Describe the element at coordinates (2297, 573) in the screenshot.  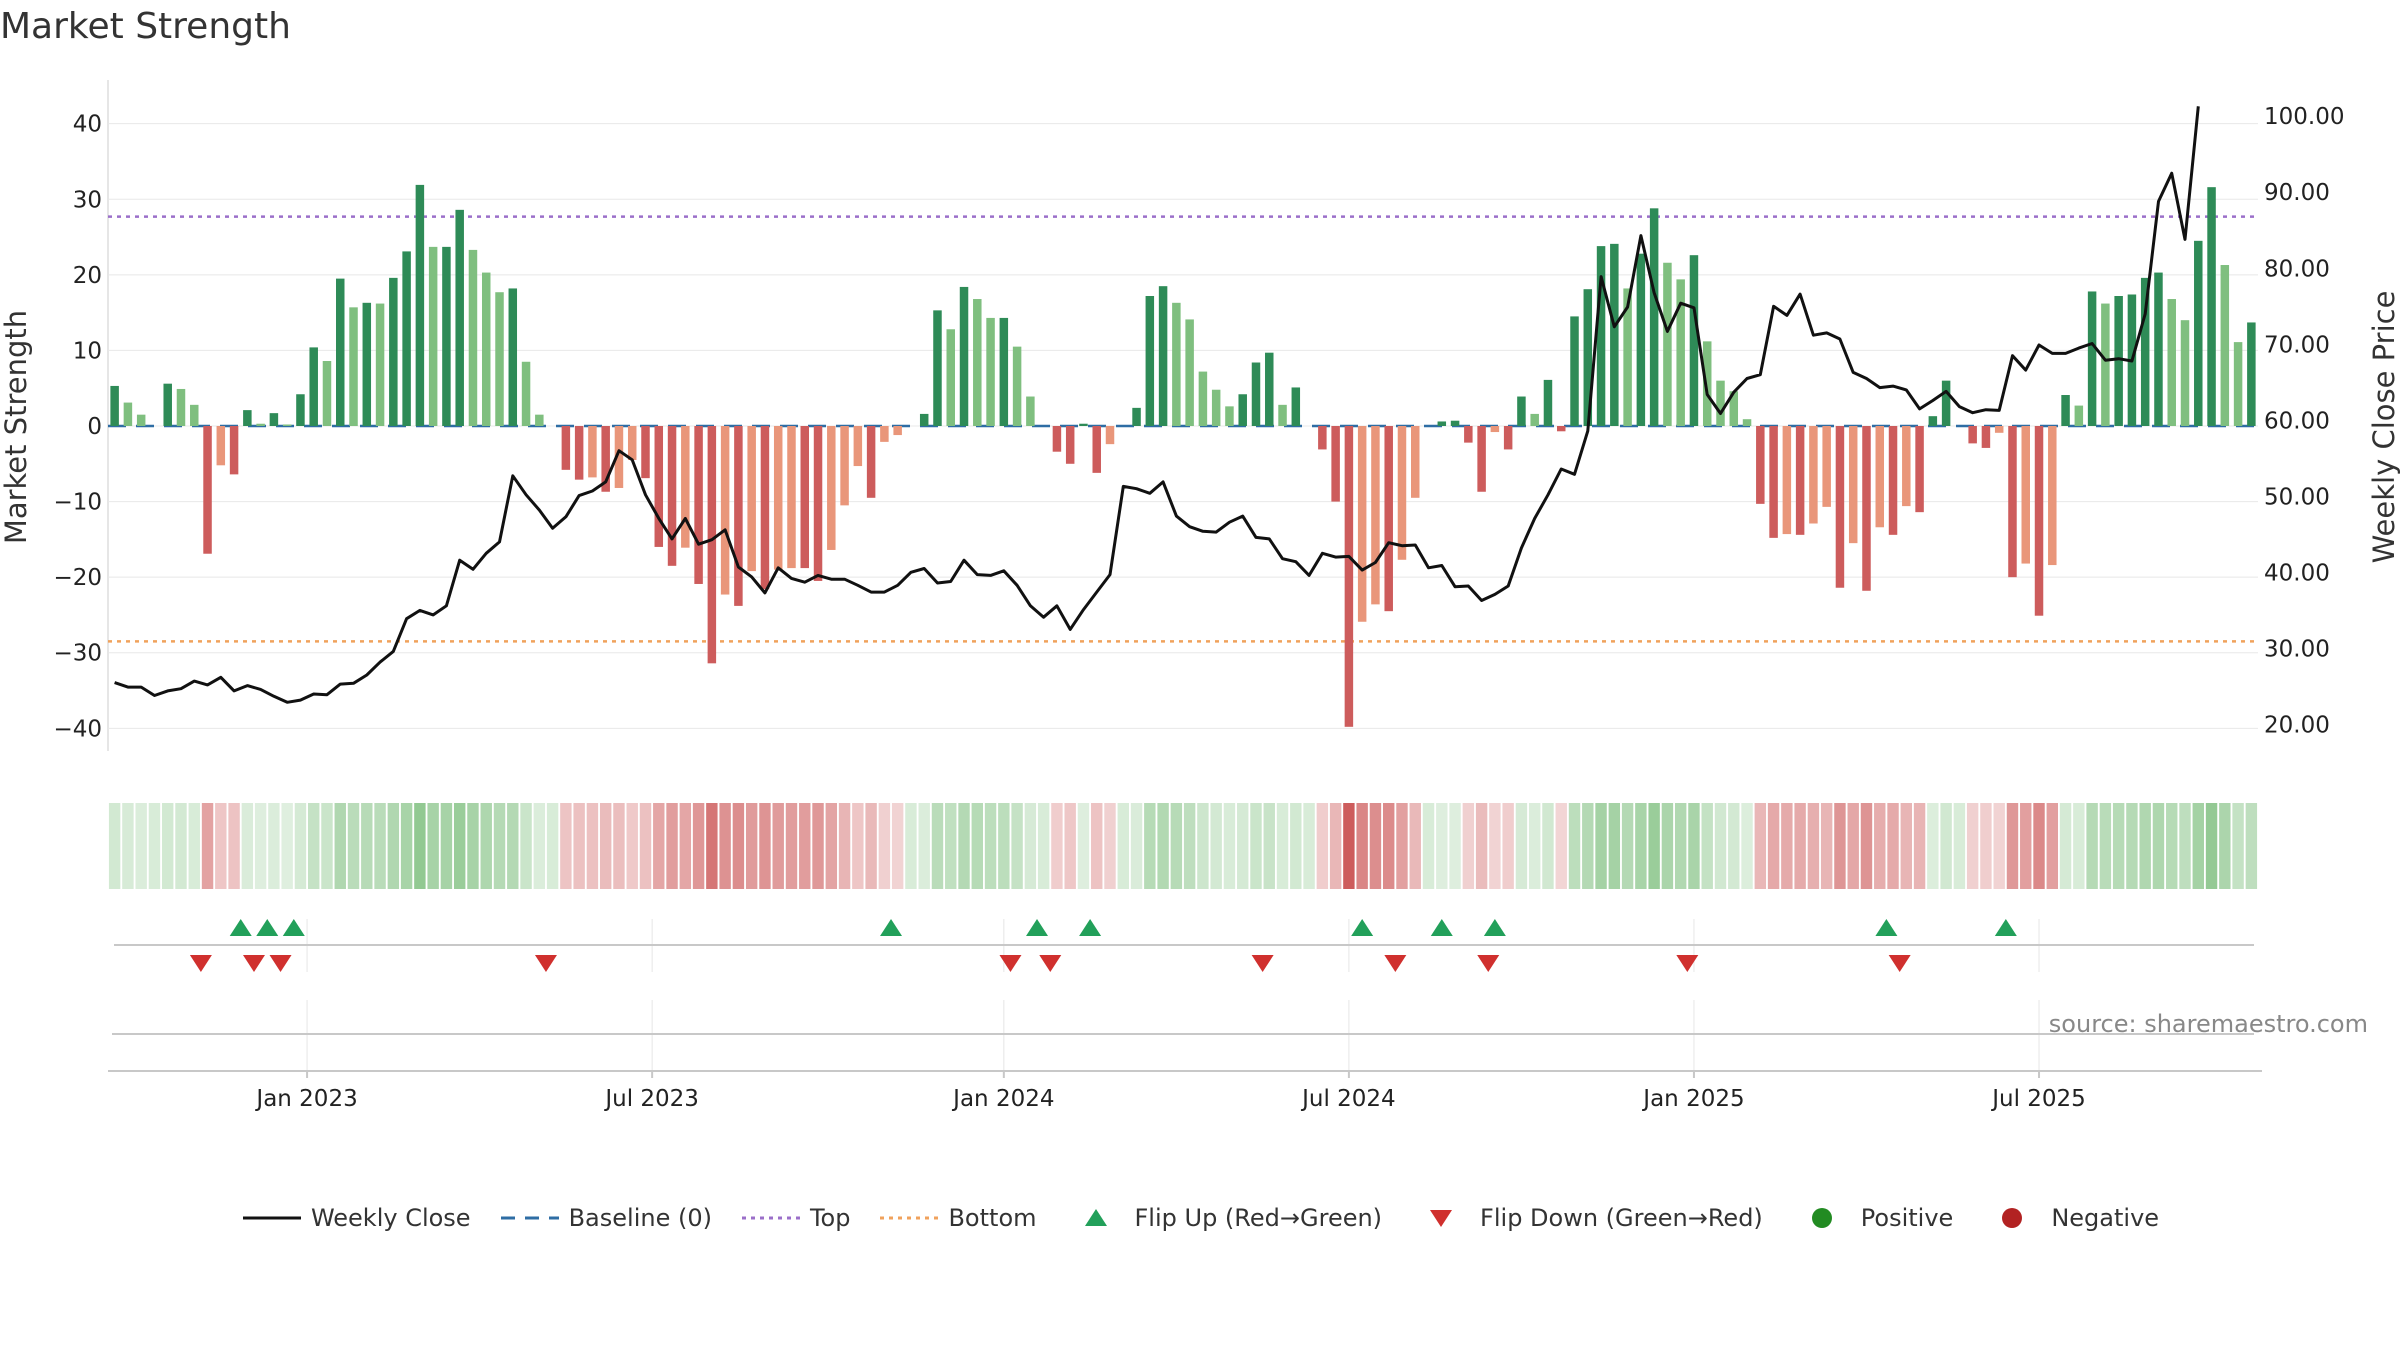
I see `y2-tick-label: 40.00` at that location.